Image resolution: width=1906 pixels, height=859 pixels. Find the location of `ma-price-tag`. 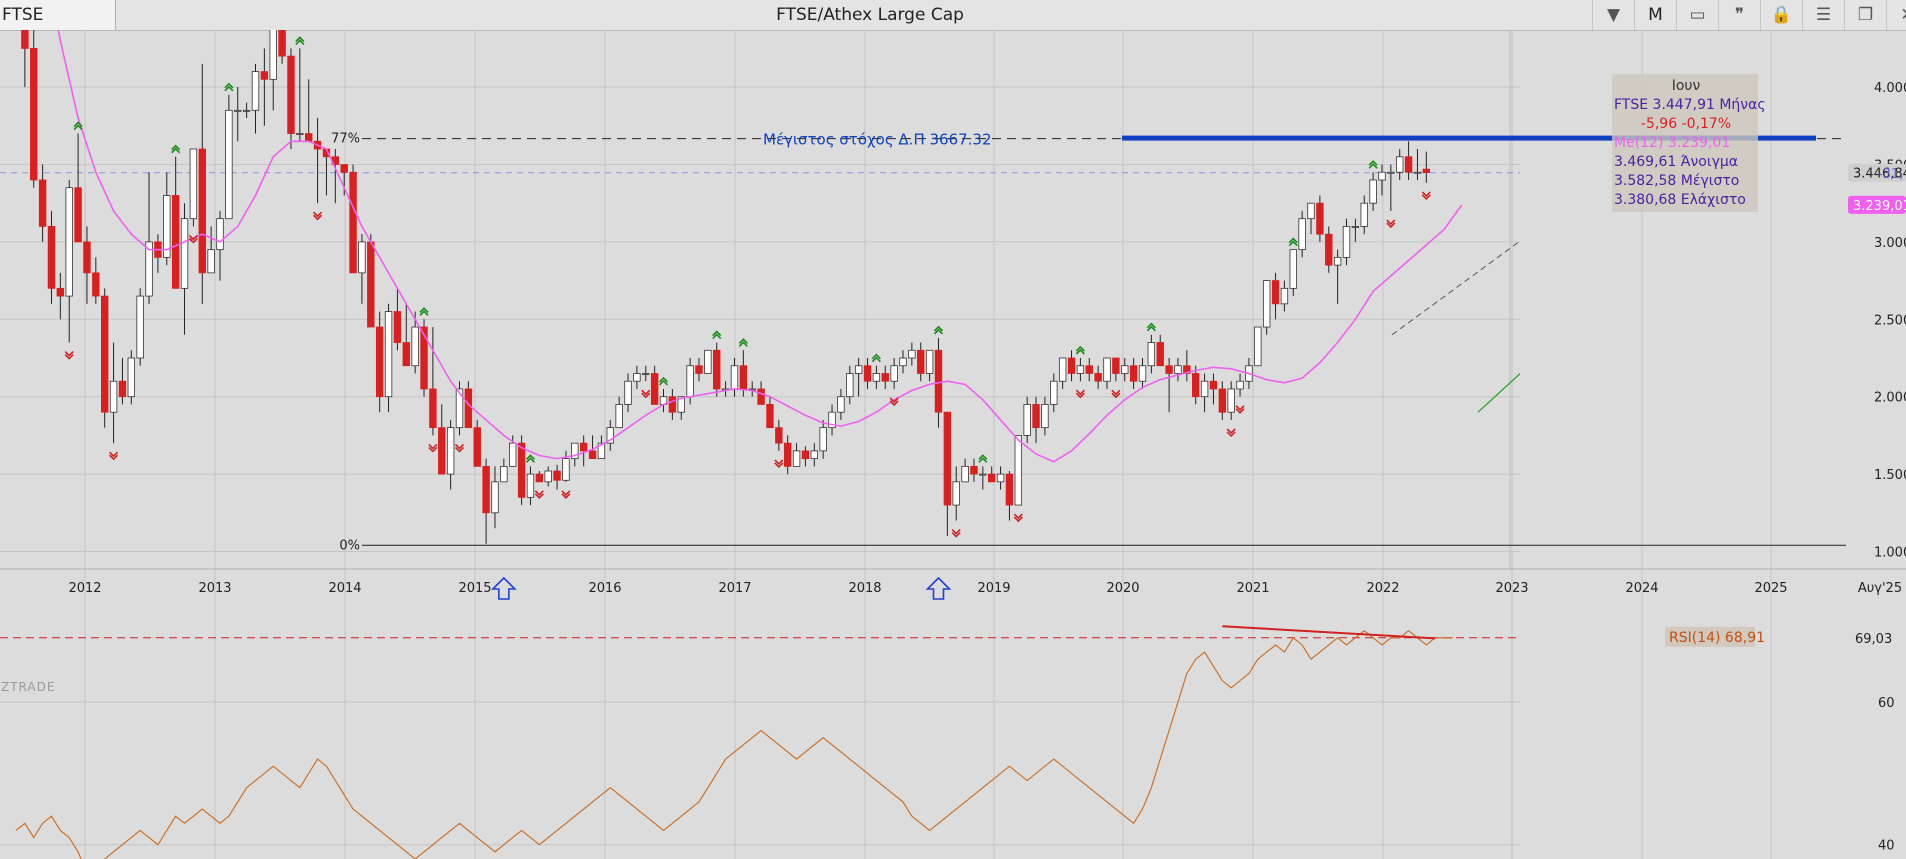

ma-price-tag is located at coordinates (1877, 204).